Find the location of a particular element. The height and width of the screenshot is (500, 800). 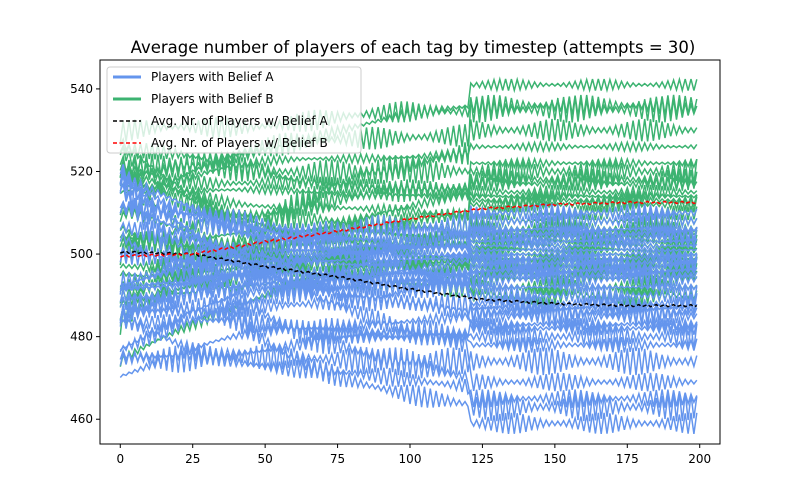

x-tick-label: 200 is located at coordinates (699, 459).